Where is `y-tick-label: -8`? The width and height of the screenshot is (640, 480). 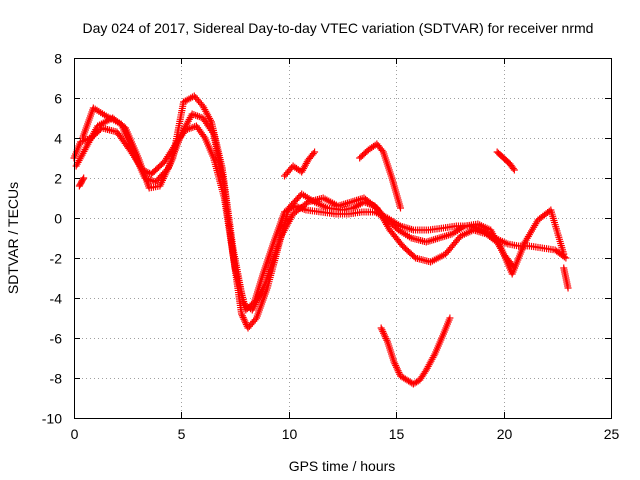 y-tick-label: -8 is located at coordinates (56, 379).